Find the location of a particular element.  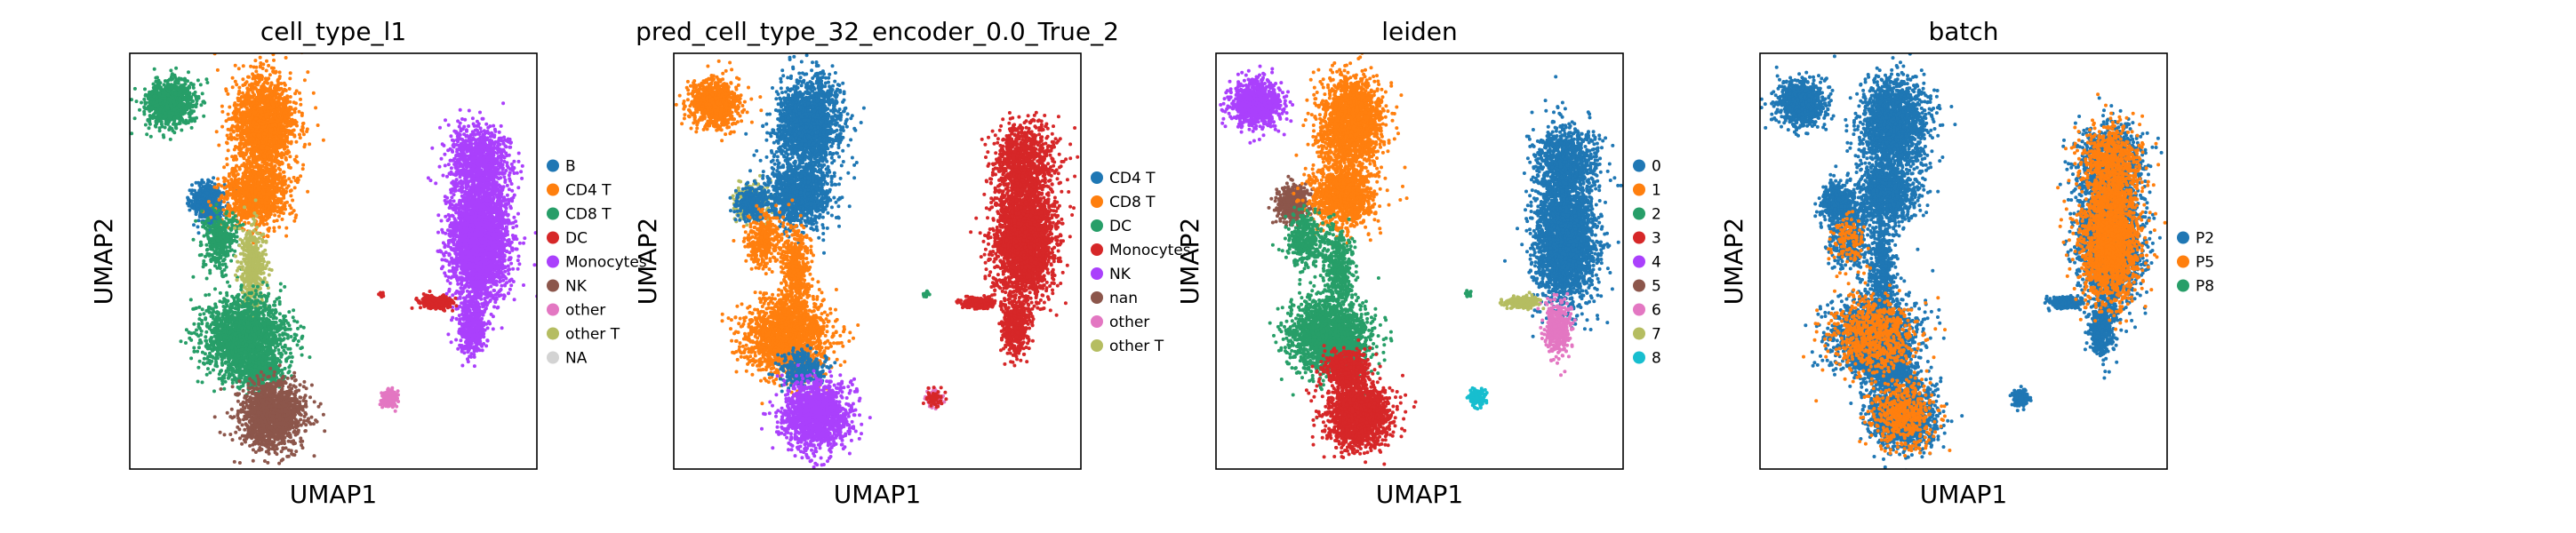

legend-item: P5 is located at coordinates (2195, 263).